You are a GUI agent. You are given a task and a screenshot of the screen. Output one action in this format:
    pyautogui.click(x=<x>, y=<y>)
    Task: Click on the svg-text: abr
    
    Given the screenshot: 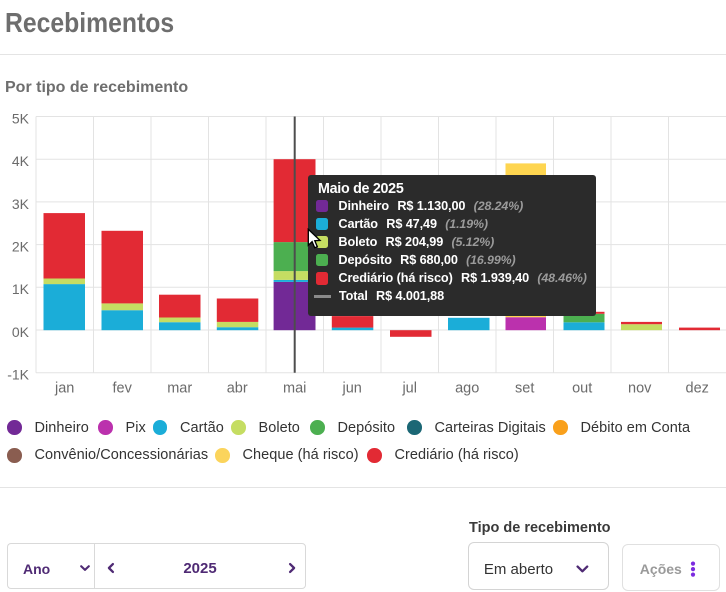 What is the action you would take?
    pyautogui.click(x=237, y=389)
    